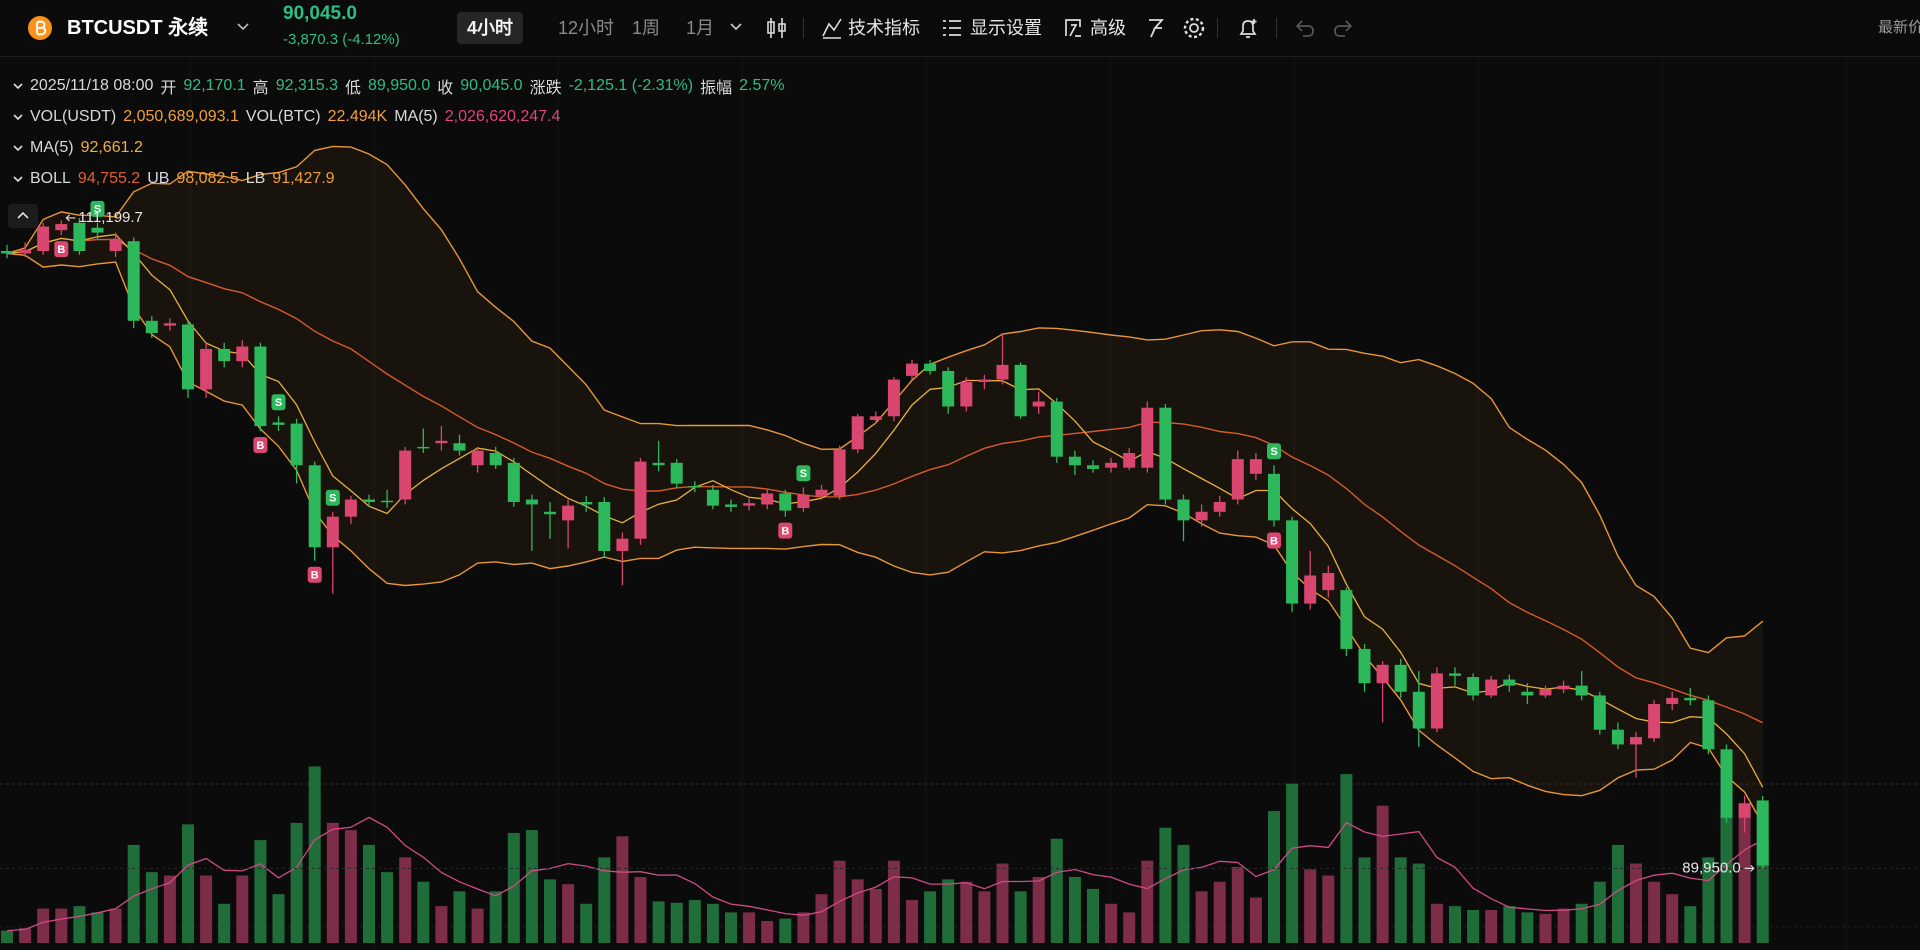 The width and height of the screenshot is (1920, 950). I want to click on alert-button, so click(1248, 28).